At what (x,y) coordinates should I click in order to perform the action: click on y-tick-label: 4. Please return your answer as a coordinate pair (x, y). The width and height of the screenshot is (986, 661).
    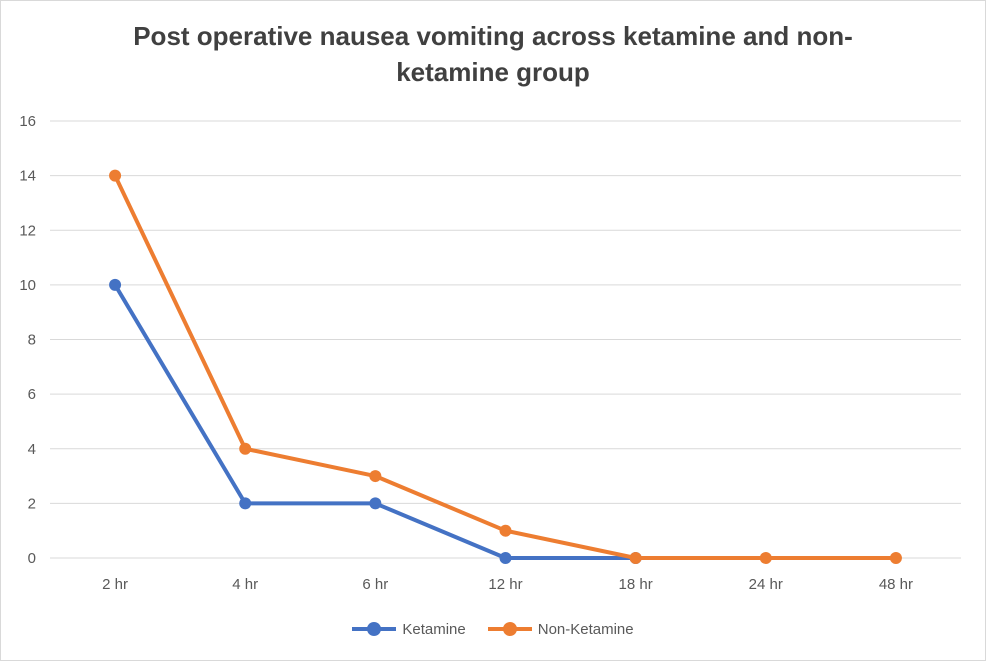
    Looking at the image, I should click on (32, 449).